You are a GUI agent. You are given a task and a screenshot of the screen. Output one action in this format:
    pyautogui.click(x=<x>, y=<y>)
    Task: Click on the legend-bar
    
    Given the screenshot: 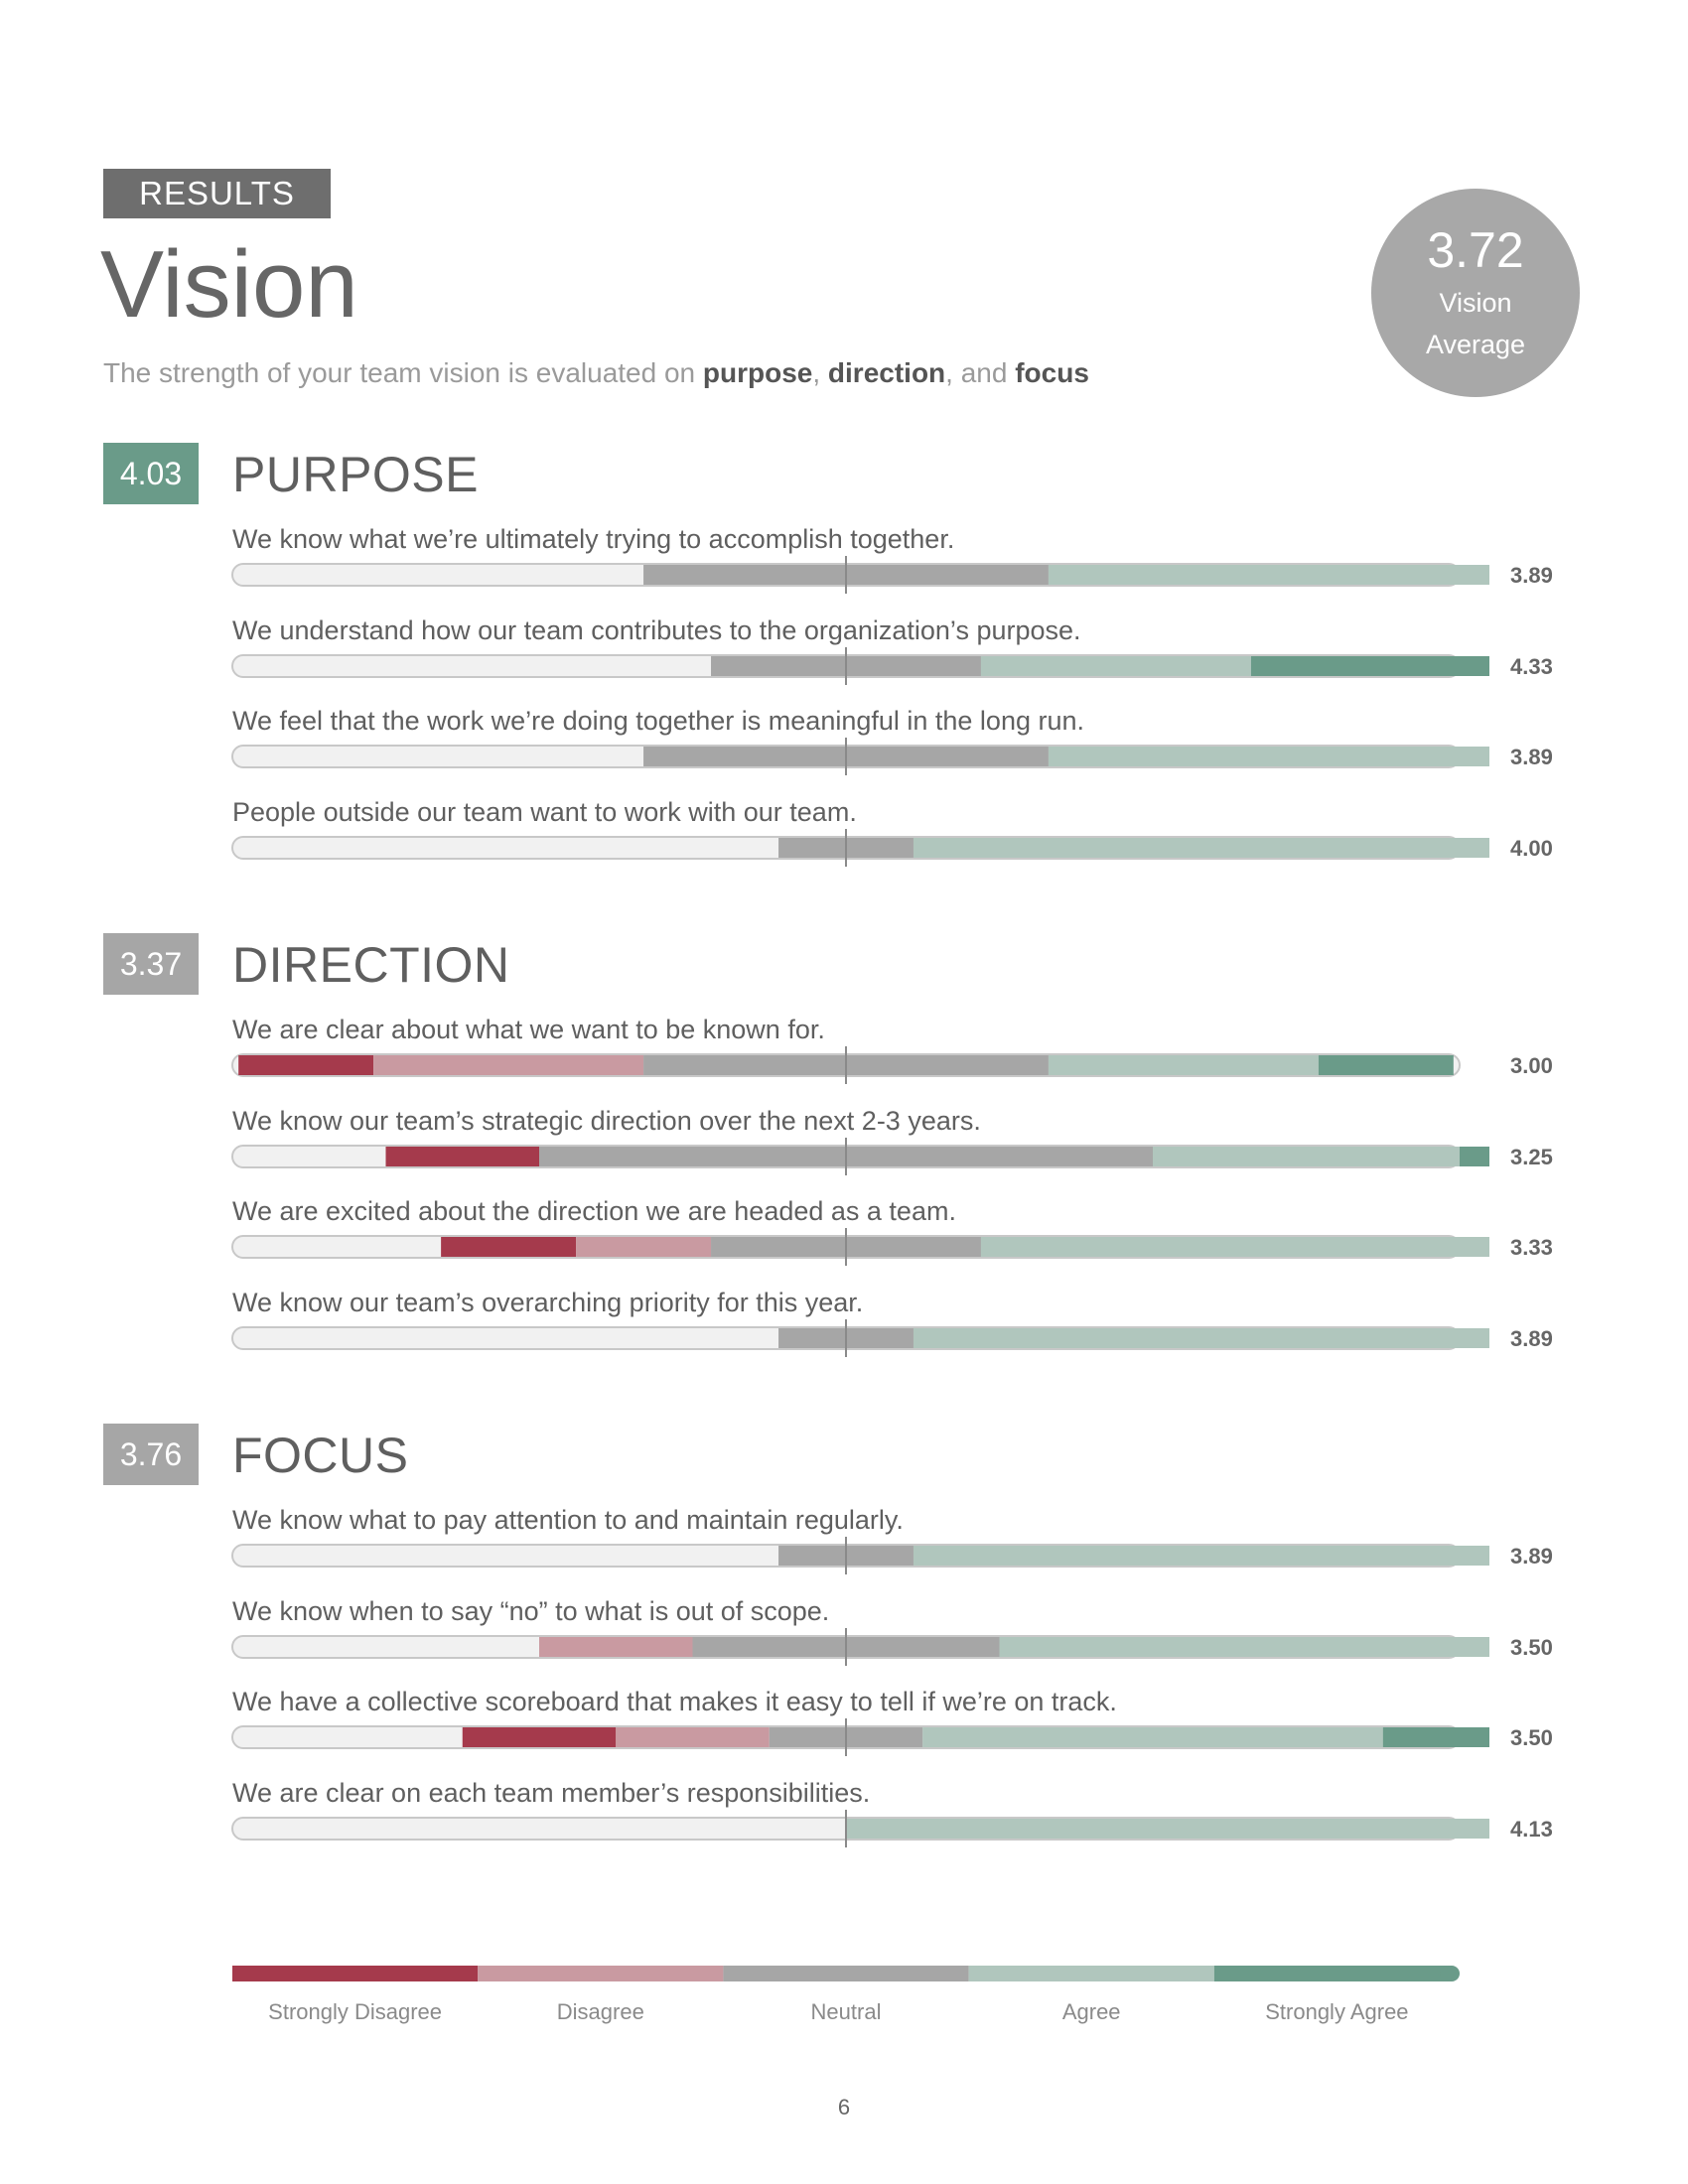 What is the action you would take?
    pyautogui.click(x=846, y=1973)
    